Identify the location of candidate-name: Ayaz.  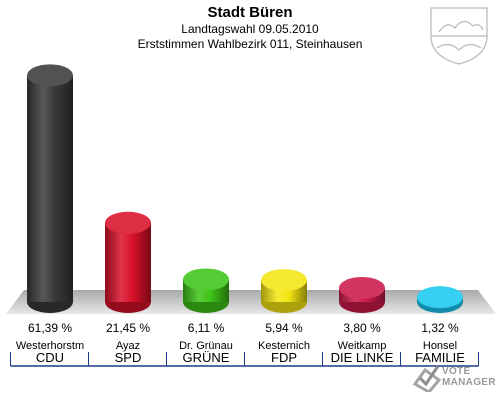
(128, 346).